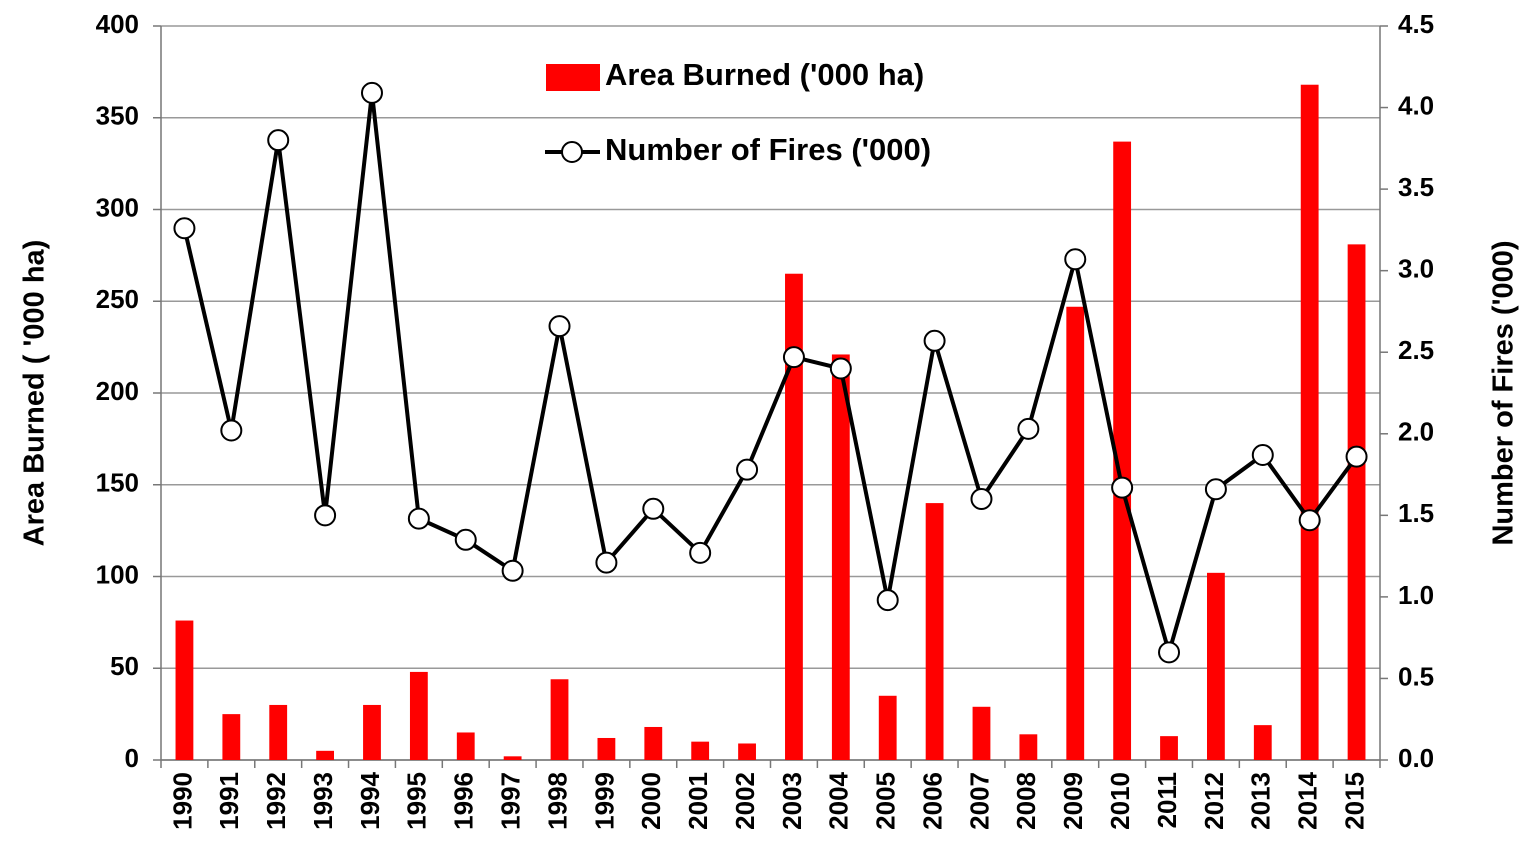  I want to click on y2-axis-title: Number of Fires ('000), so click(1504, 392).